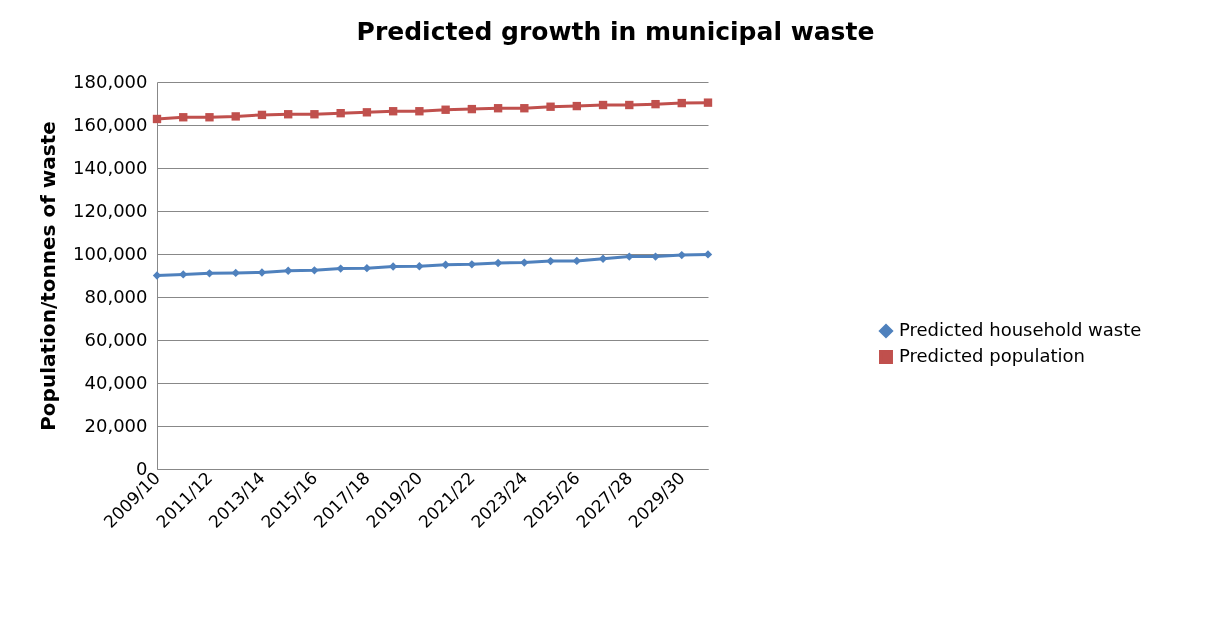 The height and width of the screenshot is (619, 1224). I want to click on y-tick-label: 40,000, so click(116, 382).